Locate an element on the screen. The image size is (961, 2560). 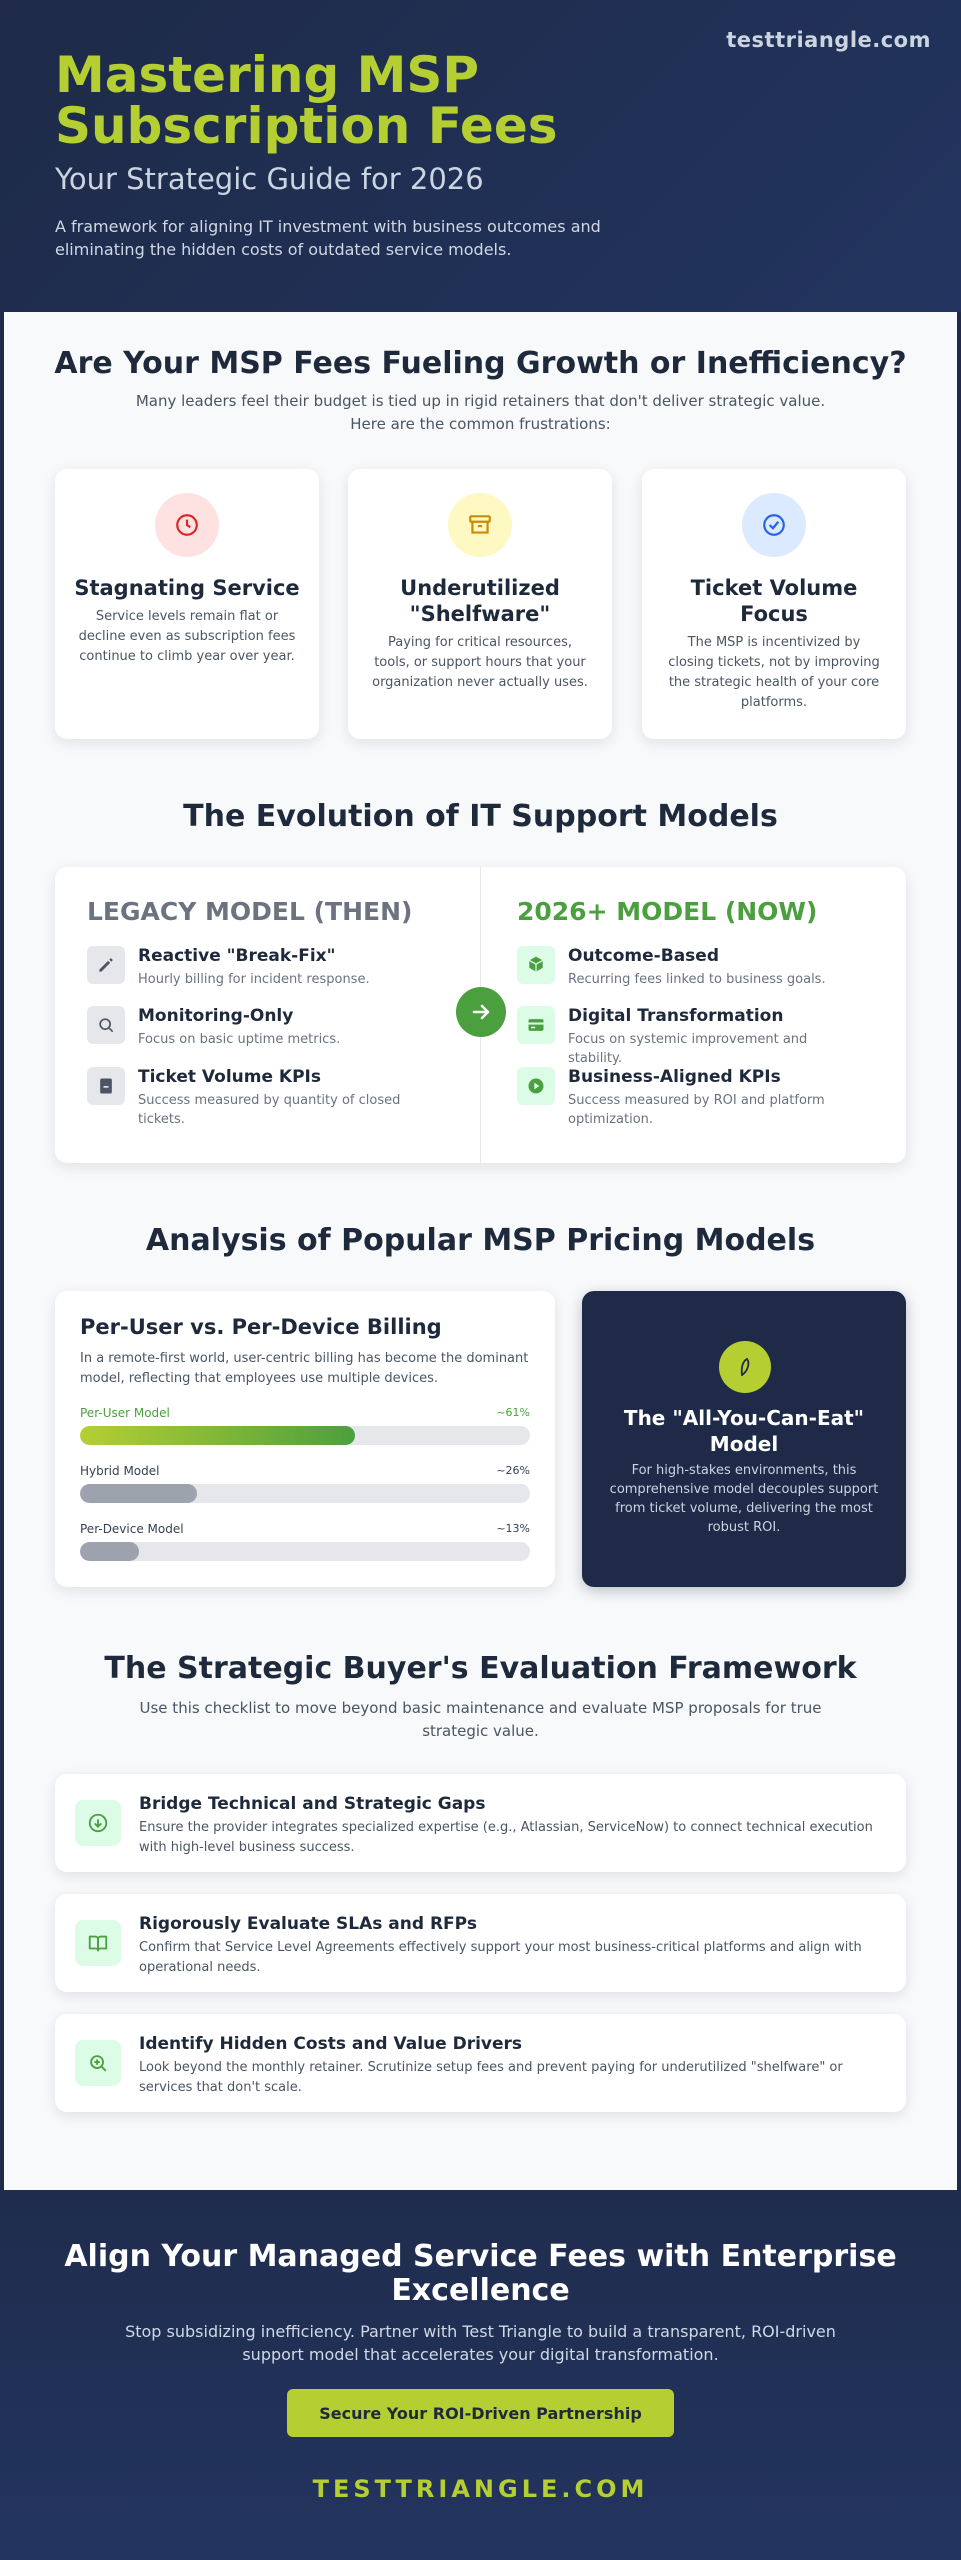
cta-button: Secure Your ROI-Driven Partnership is located at coordinates (480, 2413).